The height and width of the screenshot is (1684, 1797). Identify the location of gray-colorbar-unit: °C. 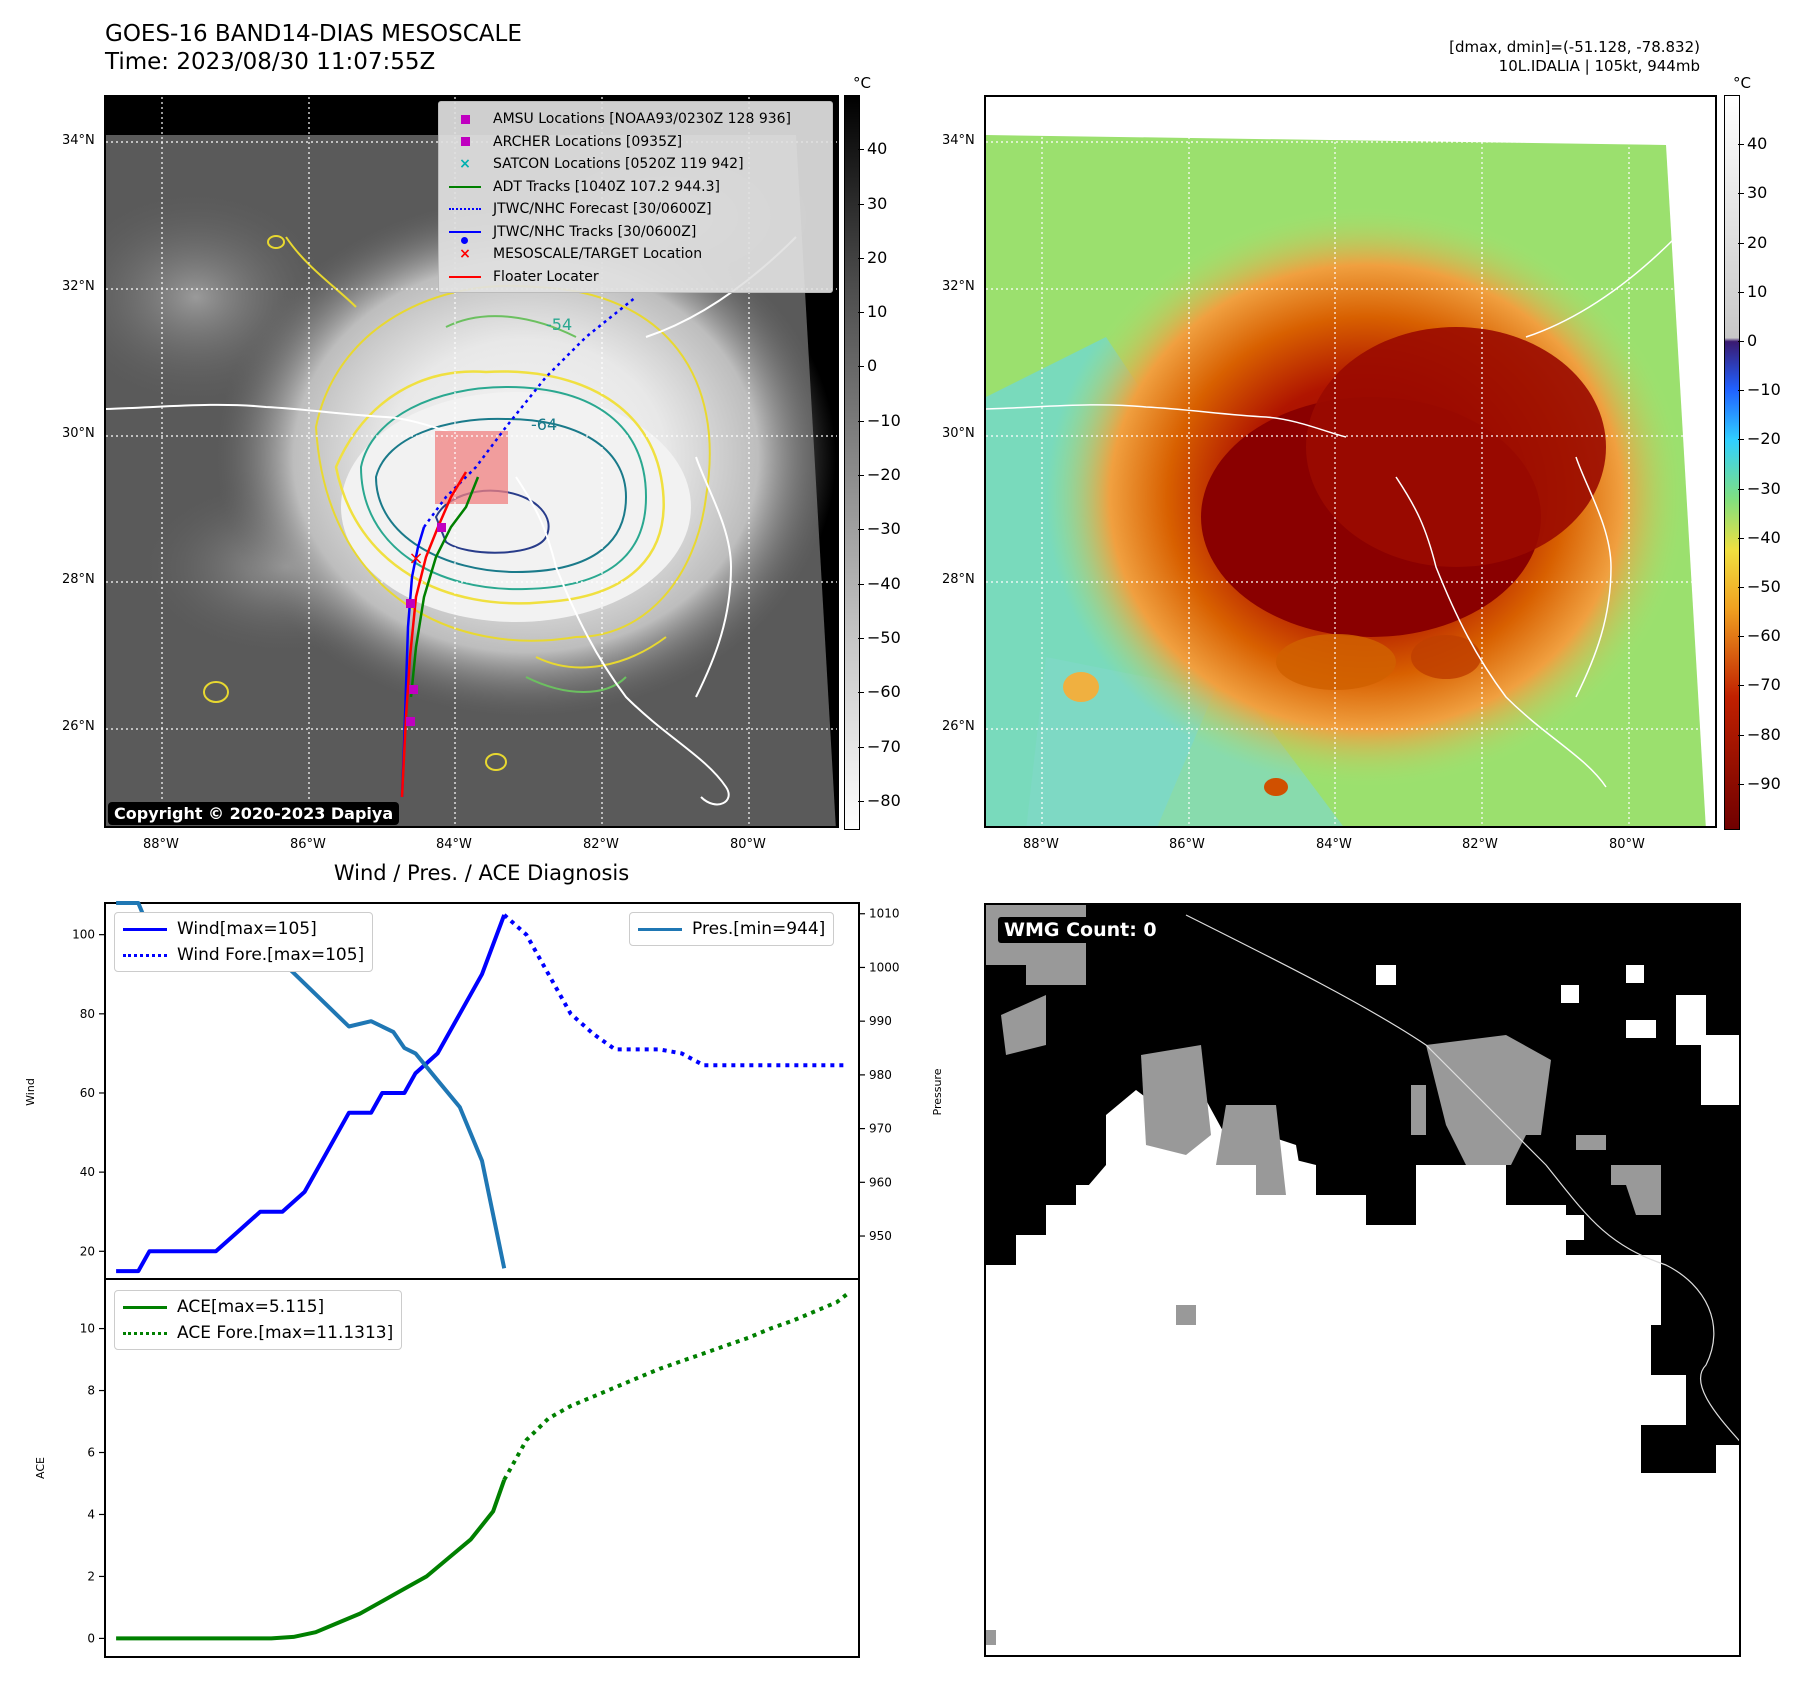
(862, 83).